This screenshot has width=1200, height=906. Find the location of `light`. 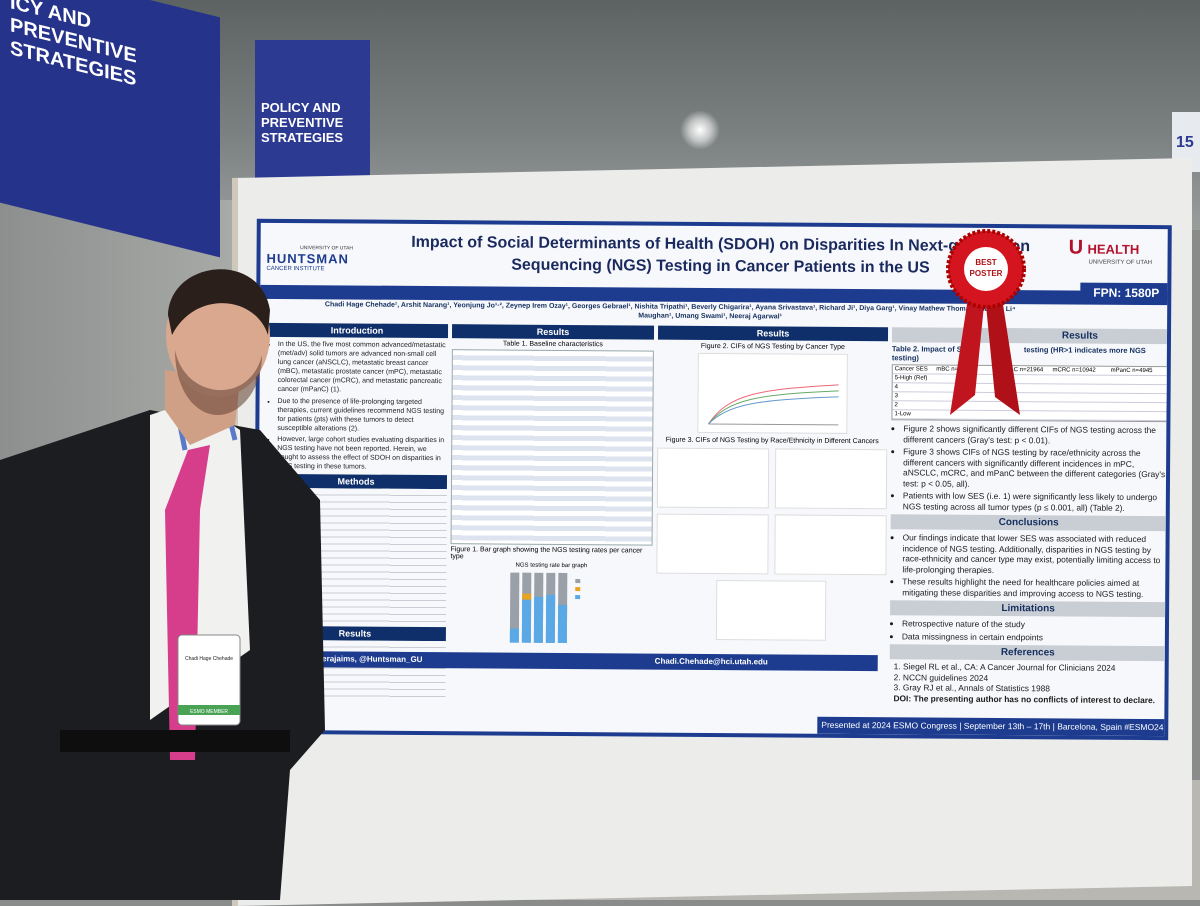

light is located at coordinates (700, 130).